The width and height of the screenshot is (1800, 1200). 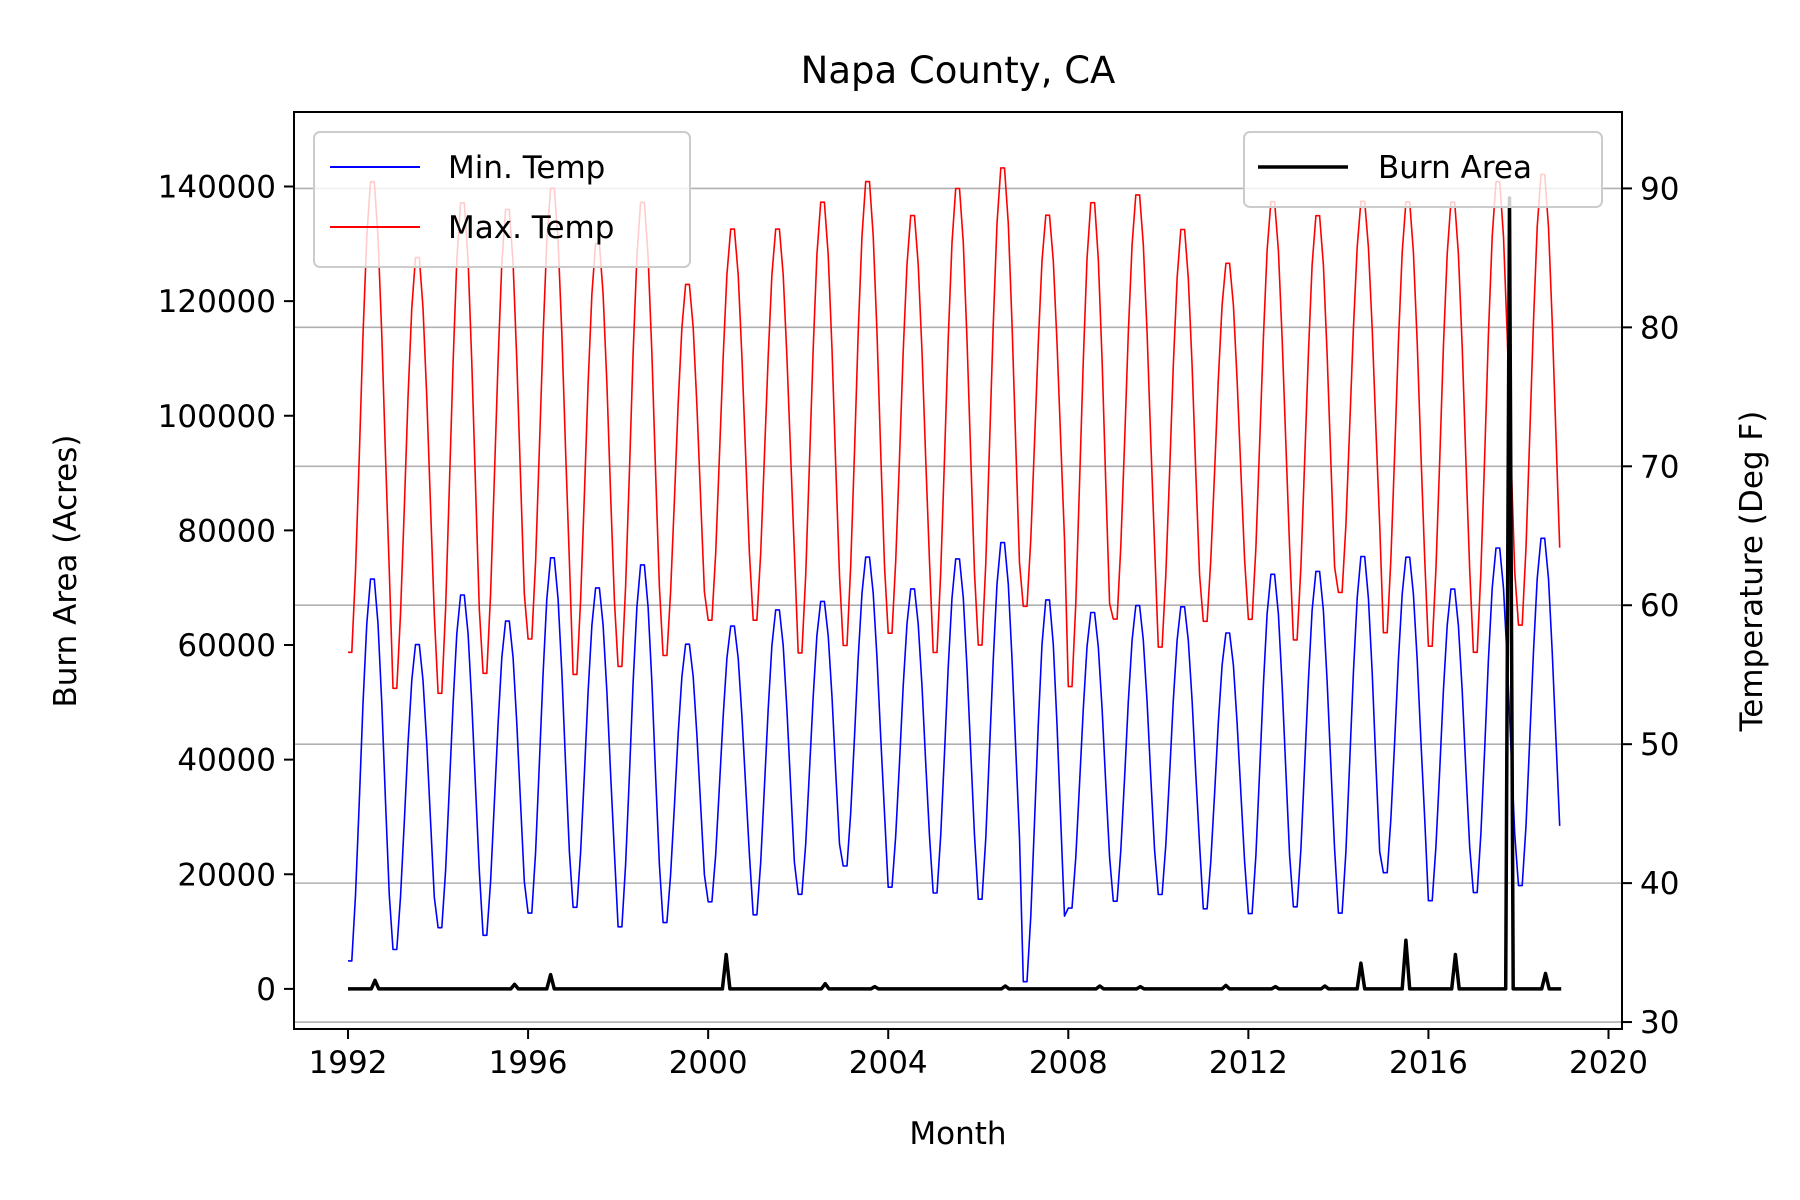 What do you see at coordinates (226, 589) in the screenshot?
I see `y-axis-left: 0 20000 40000 60000 80000 100000 120000 140000` at bounding box center [226, 589].